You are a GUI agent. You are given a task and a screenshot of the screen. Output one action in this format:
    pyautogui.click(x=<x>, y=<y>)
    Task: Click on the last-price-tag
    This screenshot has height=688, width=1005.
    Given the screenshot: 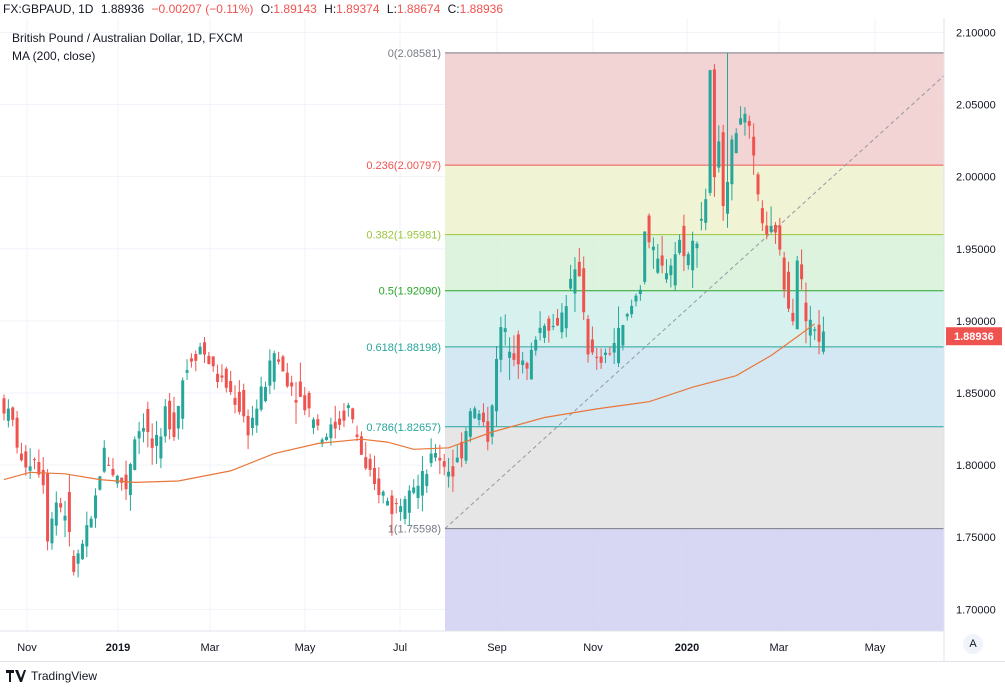 What is the action you would take?
    pyautogui.click(x=974, y=336)
    